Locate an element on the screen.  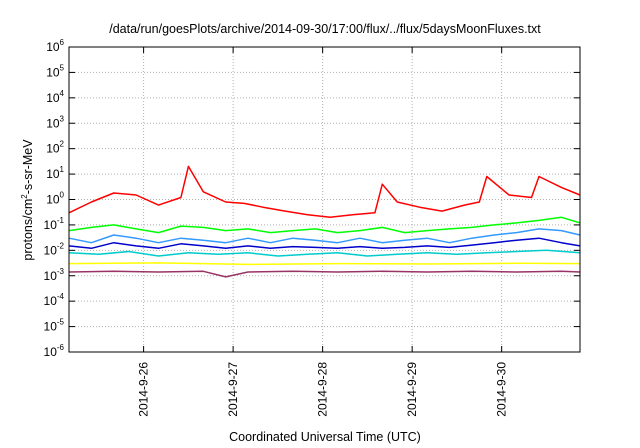
x-tick-label: 2014-9-29 is located at coordinates (412, 389).